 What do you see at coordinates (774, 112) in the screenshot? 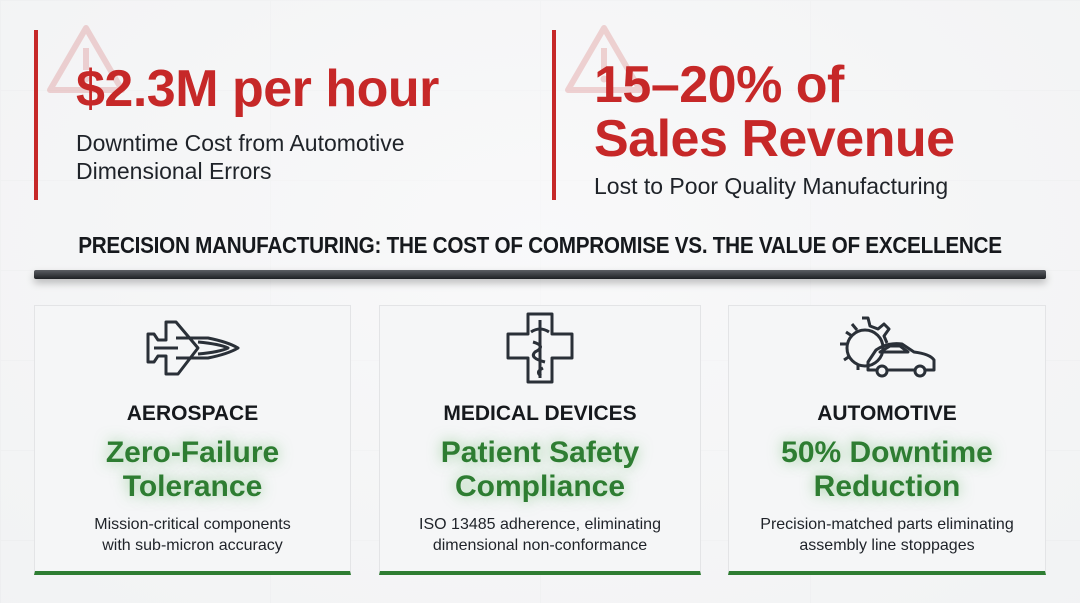
I see `stat-value: 15–20% of Sales Revenue` at bounding box center [774, 112].